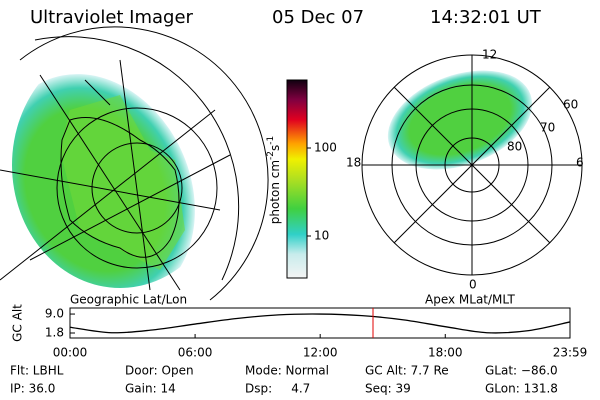 This screenshot has height=400, width=600. What do you see at coordinates (318, 17) in the screenshot?
I see `date: 05 Dec 07` at bounding box center [318, 17].